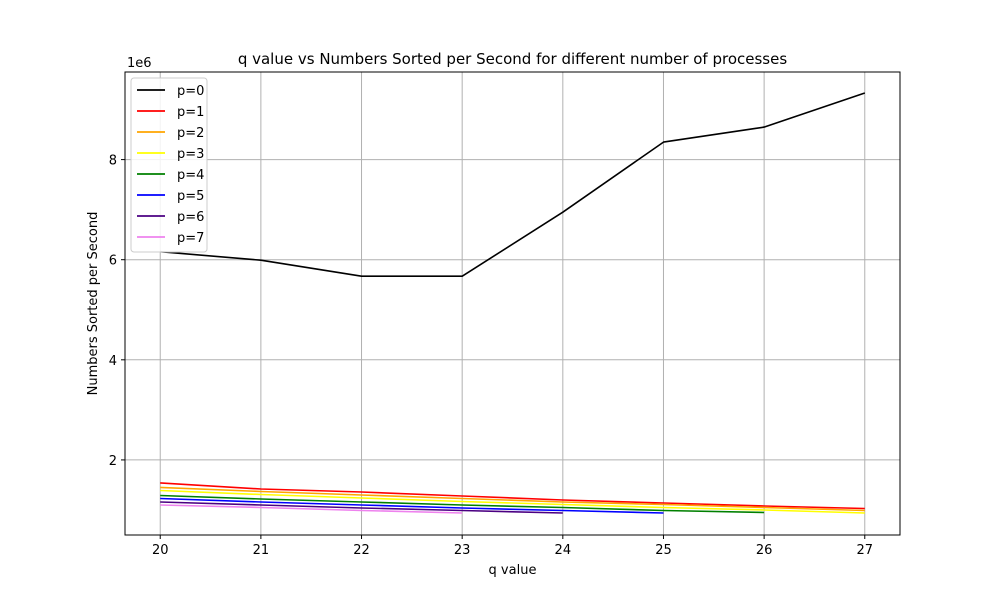  What do you see at coordinates (113, 261) in the screenshot?
I see `y-tick-label: 6` at bounding box center [113, 261].